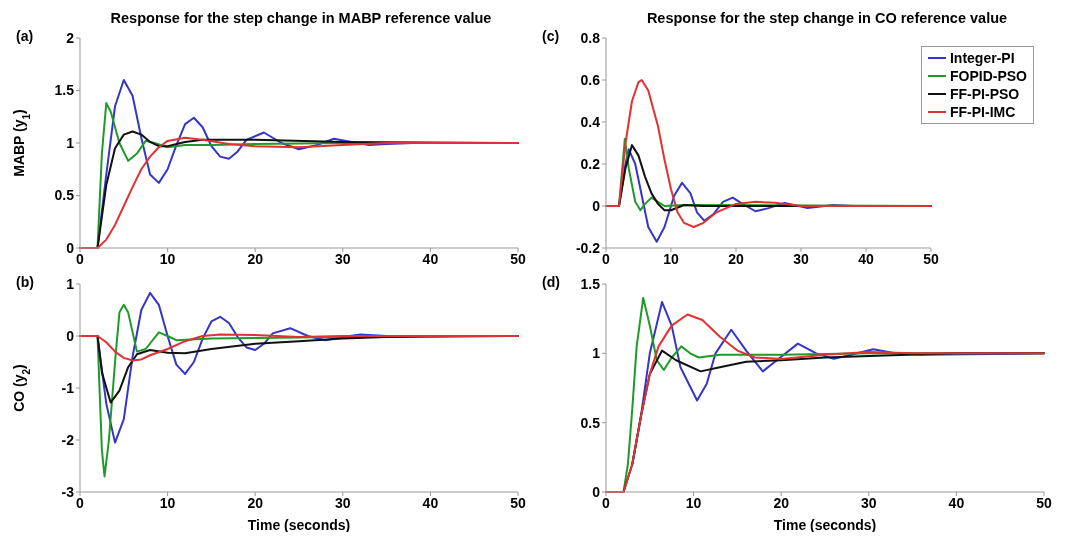 This screenshot has height=544, width=1068. What do you see at coordinates (68, 439) in the screenshot?
I see `y-tick-label: -2` at bounding box center [68, 439].